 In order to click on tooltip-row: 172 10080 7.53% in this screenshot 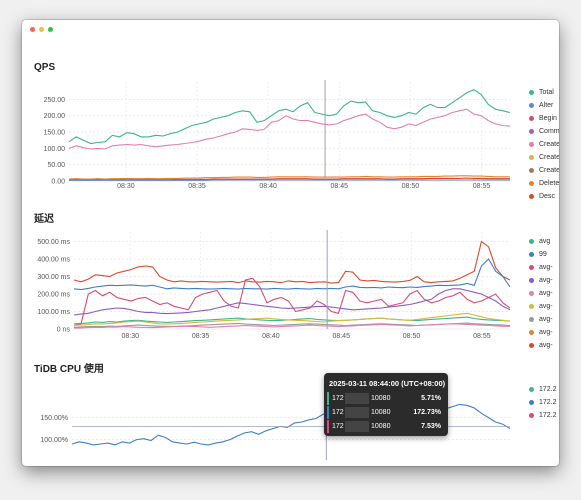, I will do `click(385, 426)`.